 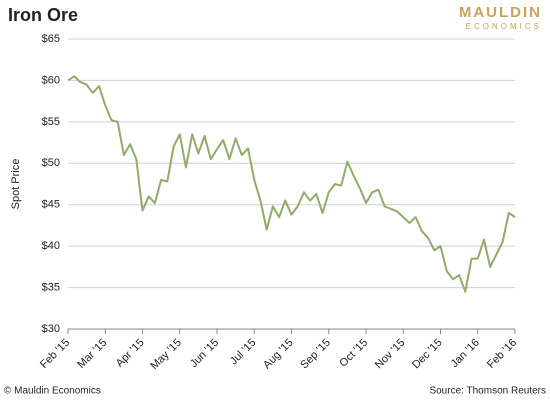 I want to click on chart-title: Iron Ore, so click(x=43, y=15).